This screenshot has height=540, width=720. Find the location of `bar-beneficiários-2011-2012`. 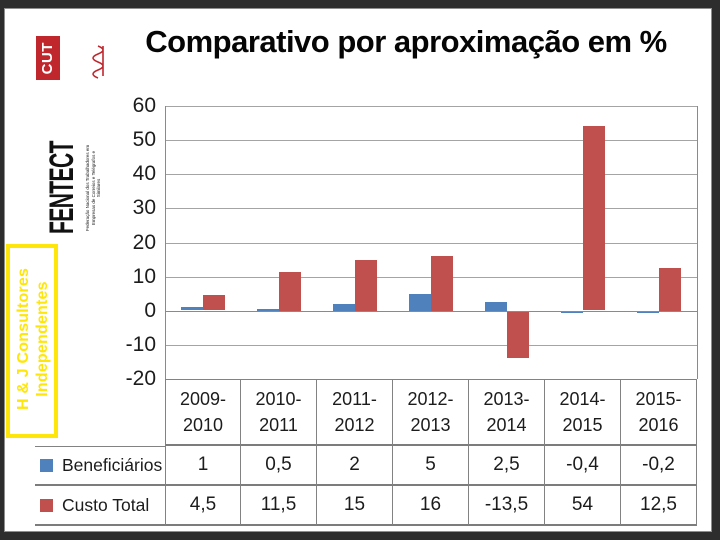

bar-beneficiários-2011-2012 is located at coordinates (344, 307).